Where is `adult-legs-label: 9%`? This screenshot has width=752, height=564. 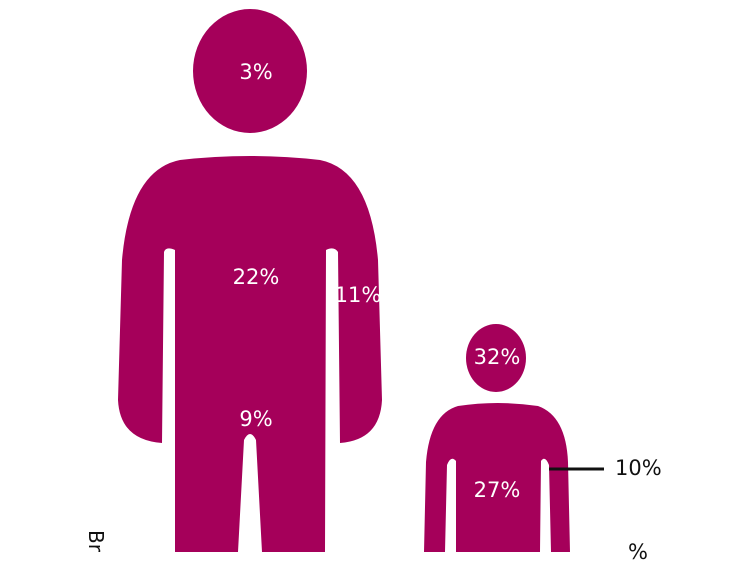
adult-legs-label: 9% is located at coordinates (256, 419).